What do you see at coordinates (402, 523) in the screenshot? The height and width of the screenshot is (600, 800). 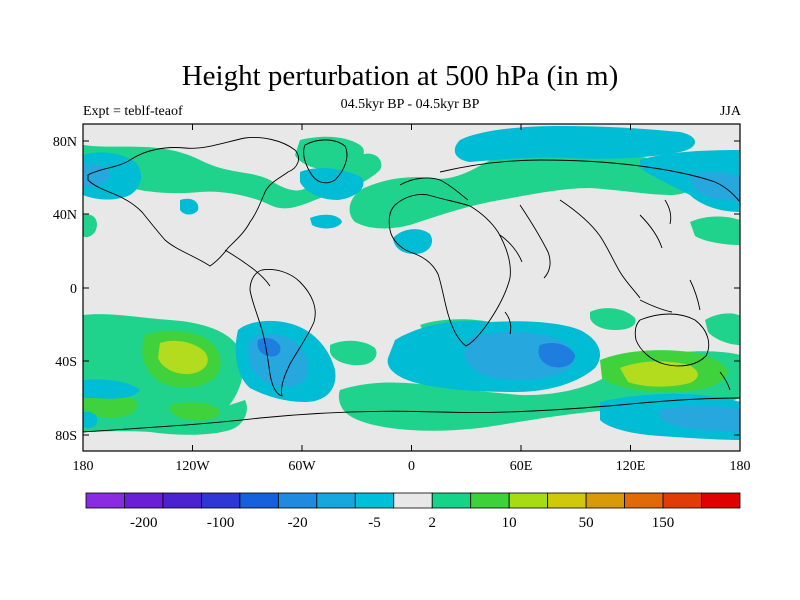 I see `colorbar-labels: -200 -100 -20 -5 2 10 50 150` at bounding box center [402, 523].